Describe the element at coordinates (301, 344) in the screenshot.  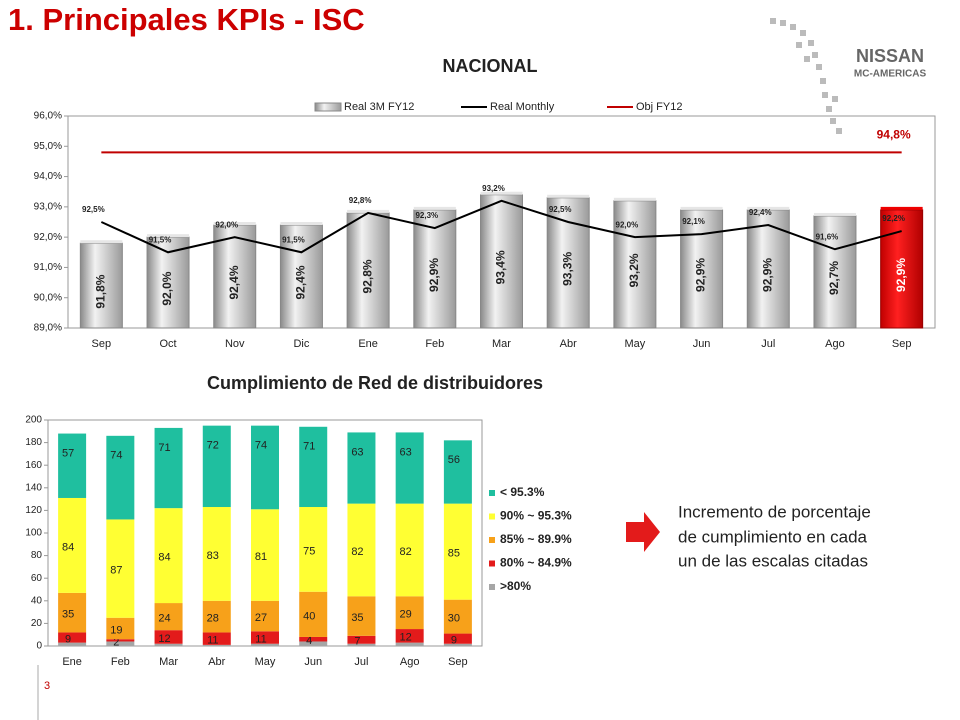
I see `x-tick-label: Dic` at that location.